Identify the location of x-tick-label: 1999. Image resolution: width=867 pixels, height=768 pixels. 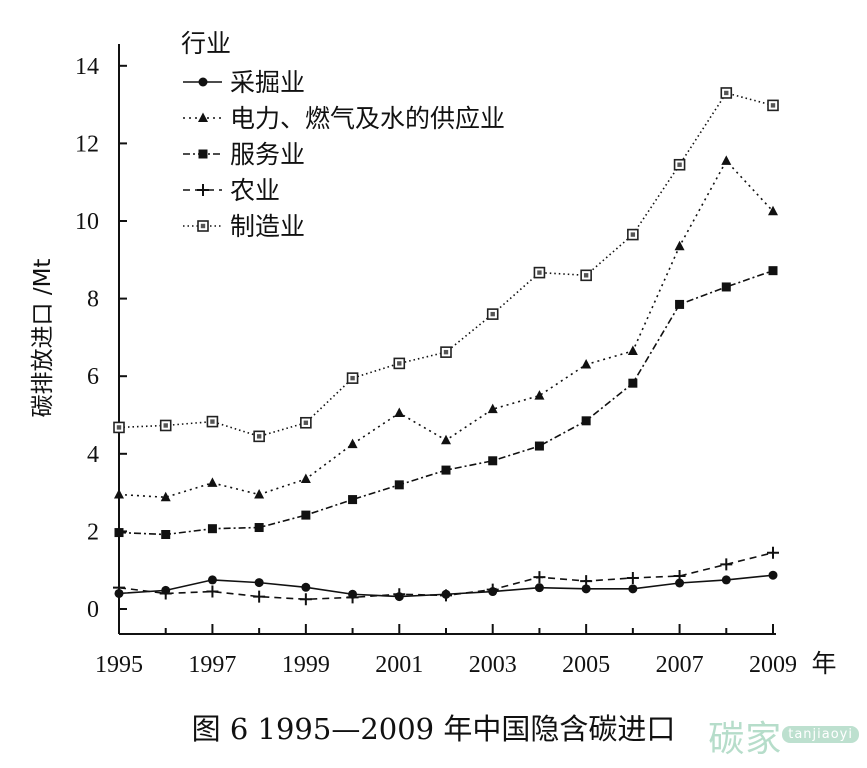
(306, 665).